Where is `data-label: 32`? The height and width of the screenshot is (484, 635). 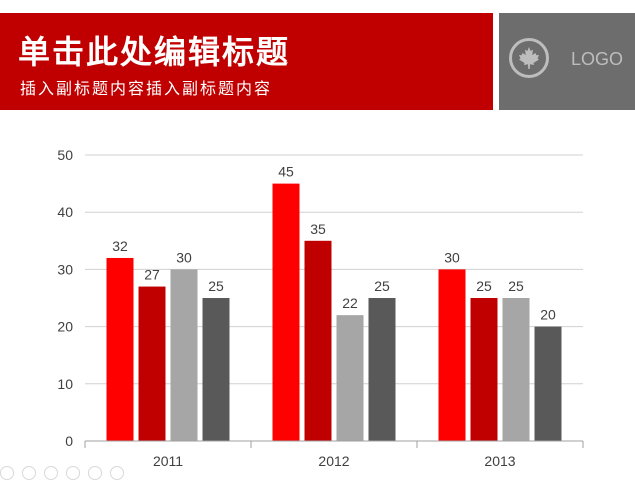 data-label: 32 is located at coordinates (120, 246).